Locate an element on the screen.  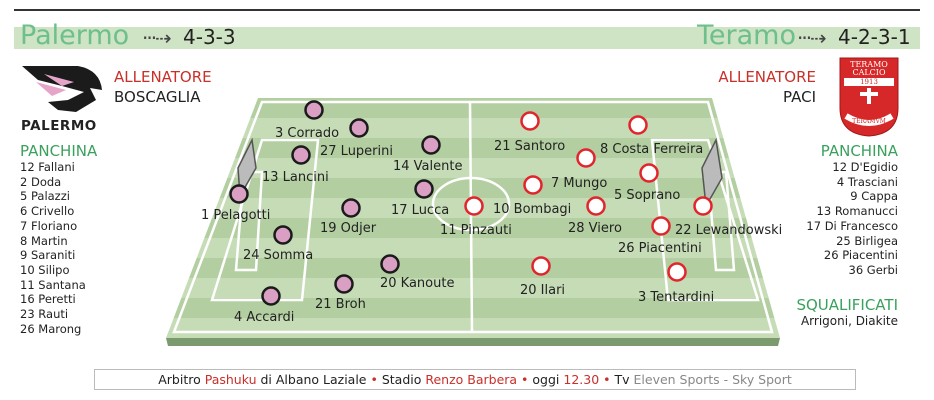
stadium-label: Stadio is located at coordinates (403, 379).